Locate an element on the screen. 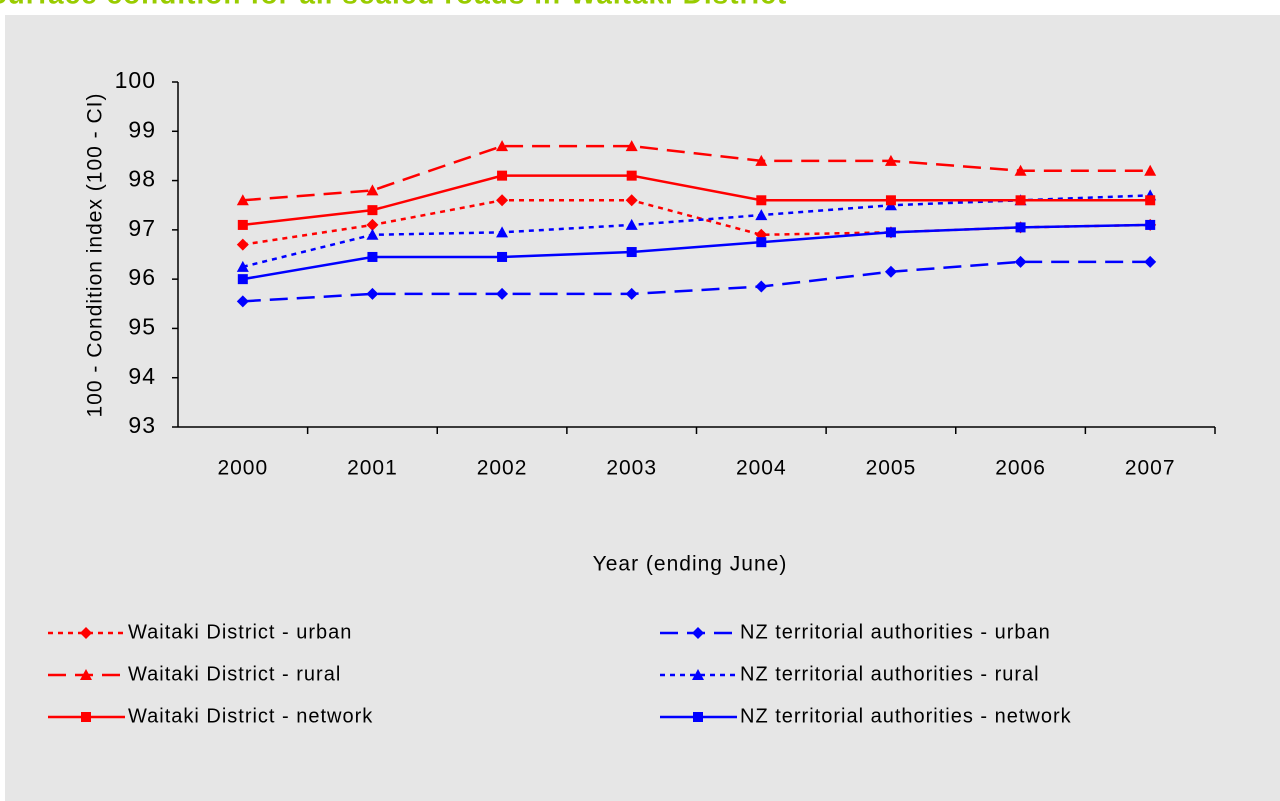 Image resolution: width=1280 pixels, height=801 pixels. y-tick-label: 97 is located at coordinates (142, 228).